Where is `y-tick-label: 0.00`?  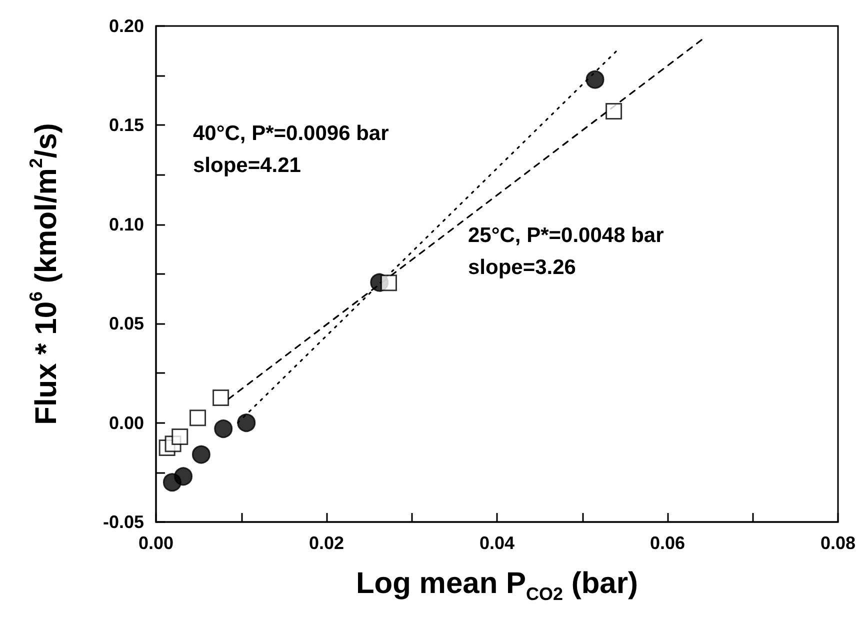
y-tick-label: 0.00 is located at coordinates (126, 422).